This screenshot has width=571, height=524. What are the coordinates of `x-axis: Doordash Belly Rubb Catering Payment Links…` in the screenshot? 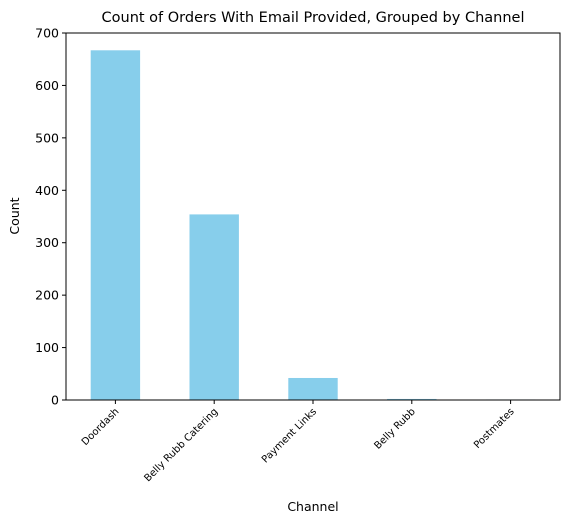 It's located at (298, 442).